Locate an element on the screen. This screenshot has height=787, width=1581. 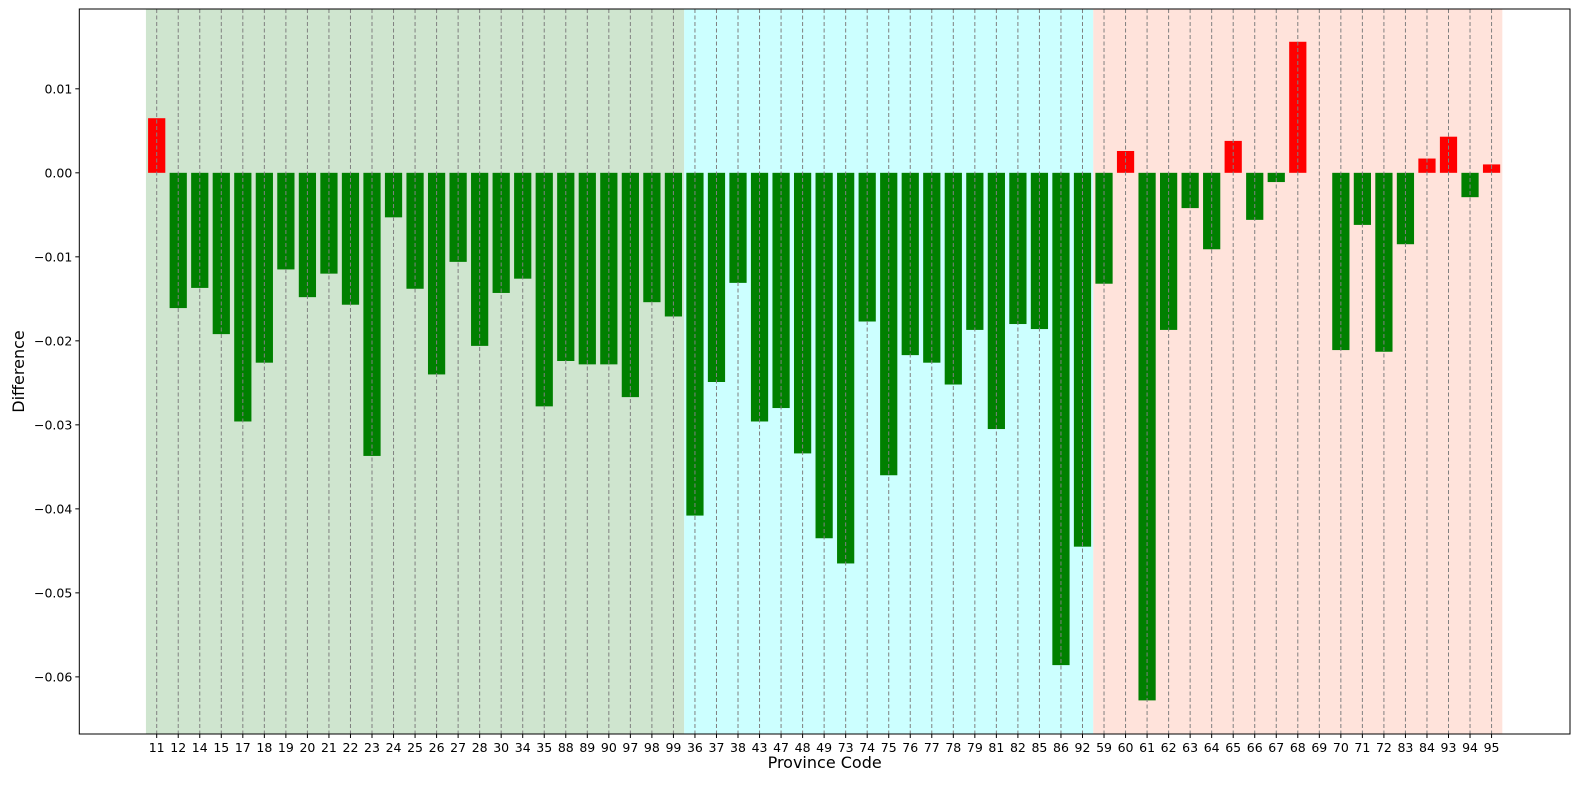
x-tick-label: 60 is located at coordinates (1126, 747).